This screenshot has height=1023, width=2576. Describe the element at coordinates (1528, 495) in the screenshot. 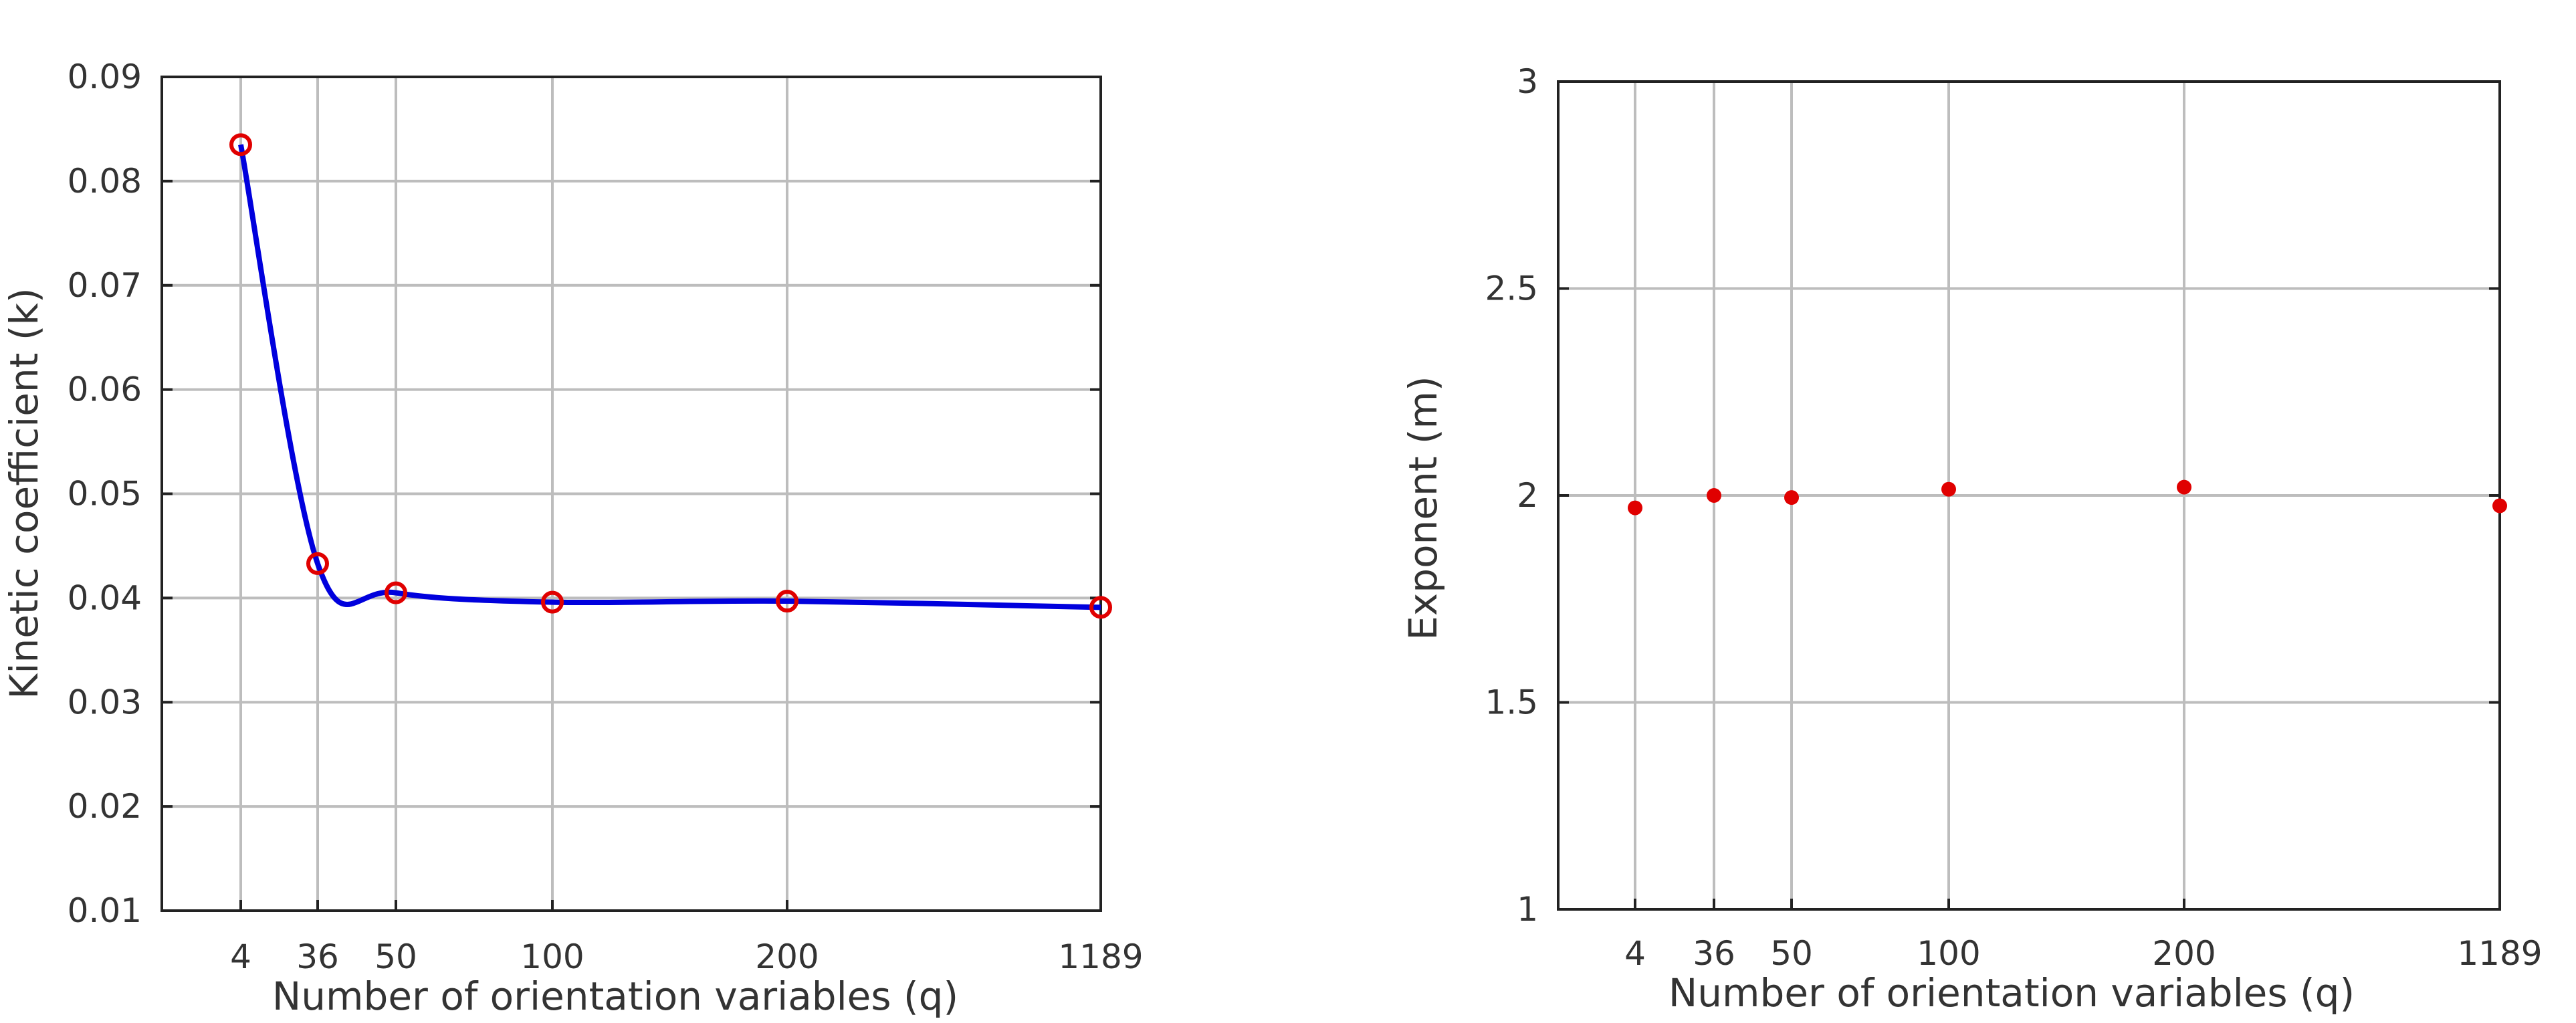

I see `y-tick-label: 2` at that location.